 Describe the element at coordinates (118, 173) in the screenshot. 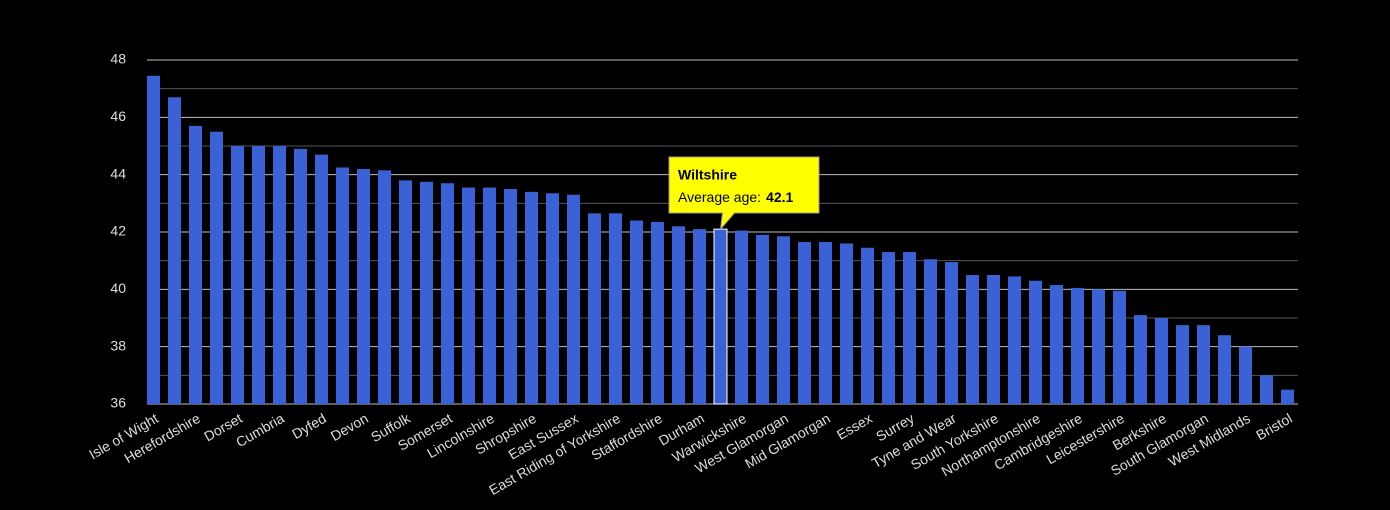

I see `y-tick-label: 44` at that location.